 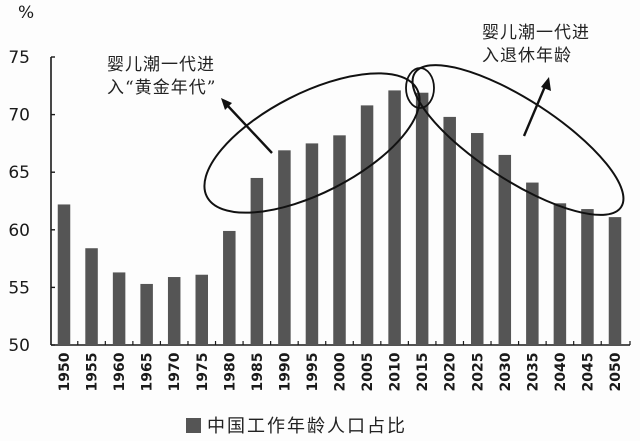 I want to click on x-tick-label: 1995, so click(x=313, y=372).